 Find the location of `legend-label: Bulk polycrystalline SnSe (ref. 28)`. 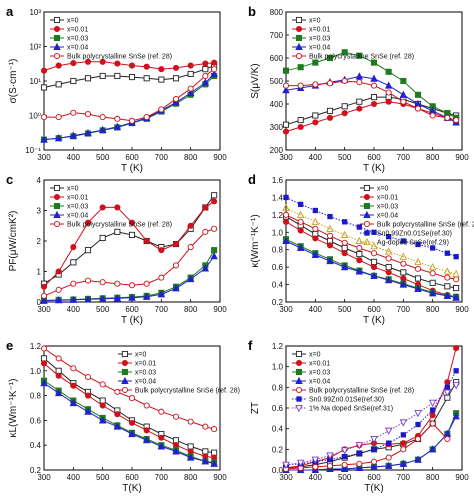

legend-label: Bulk polycrystalline SnSe (ref. 28) is located at coordinates (361, 57).